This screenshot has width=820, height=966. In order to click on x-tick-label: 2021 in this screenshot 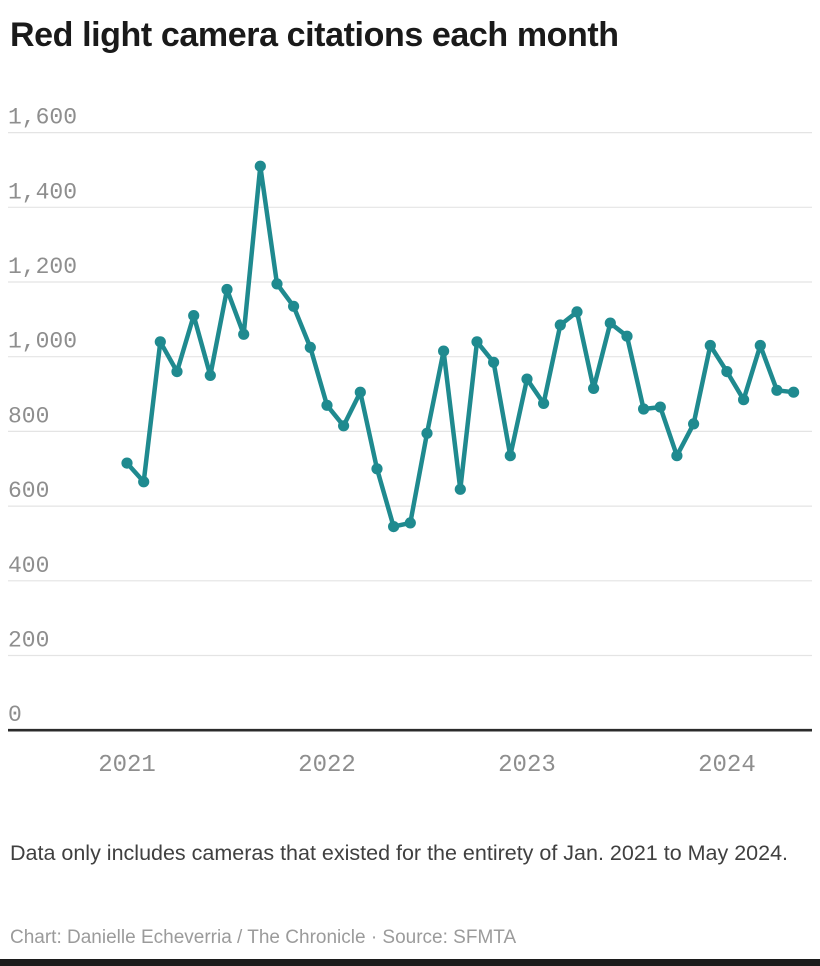, I will do `click(127, 765)`.